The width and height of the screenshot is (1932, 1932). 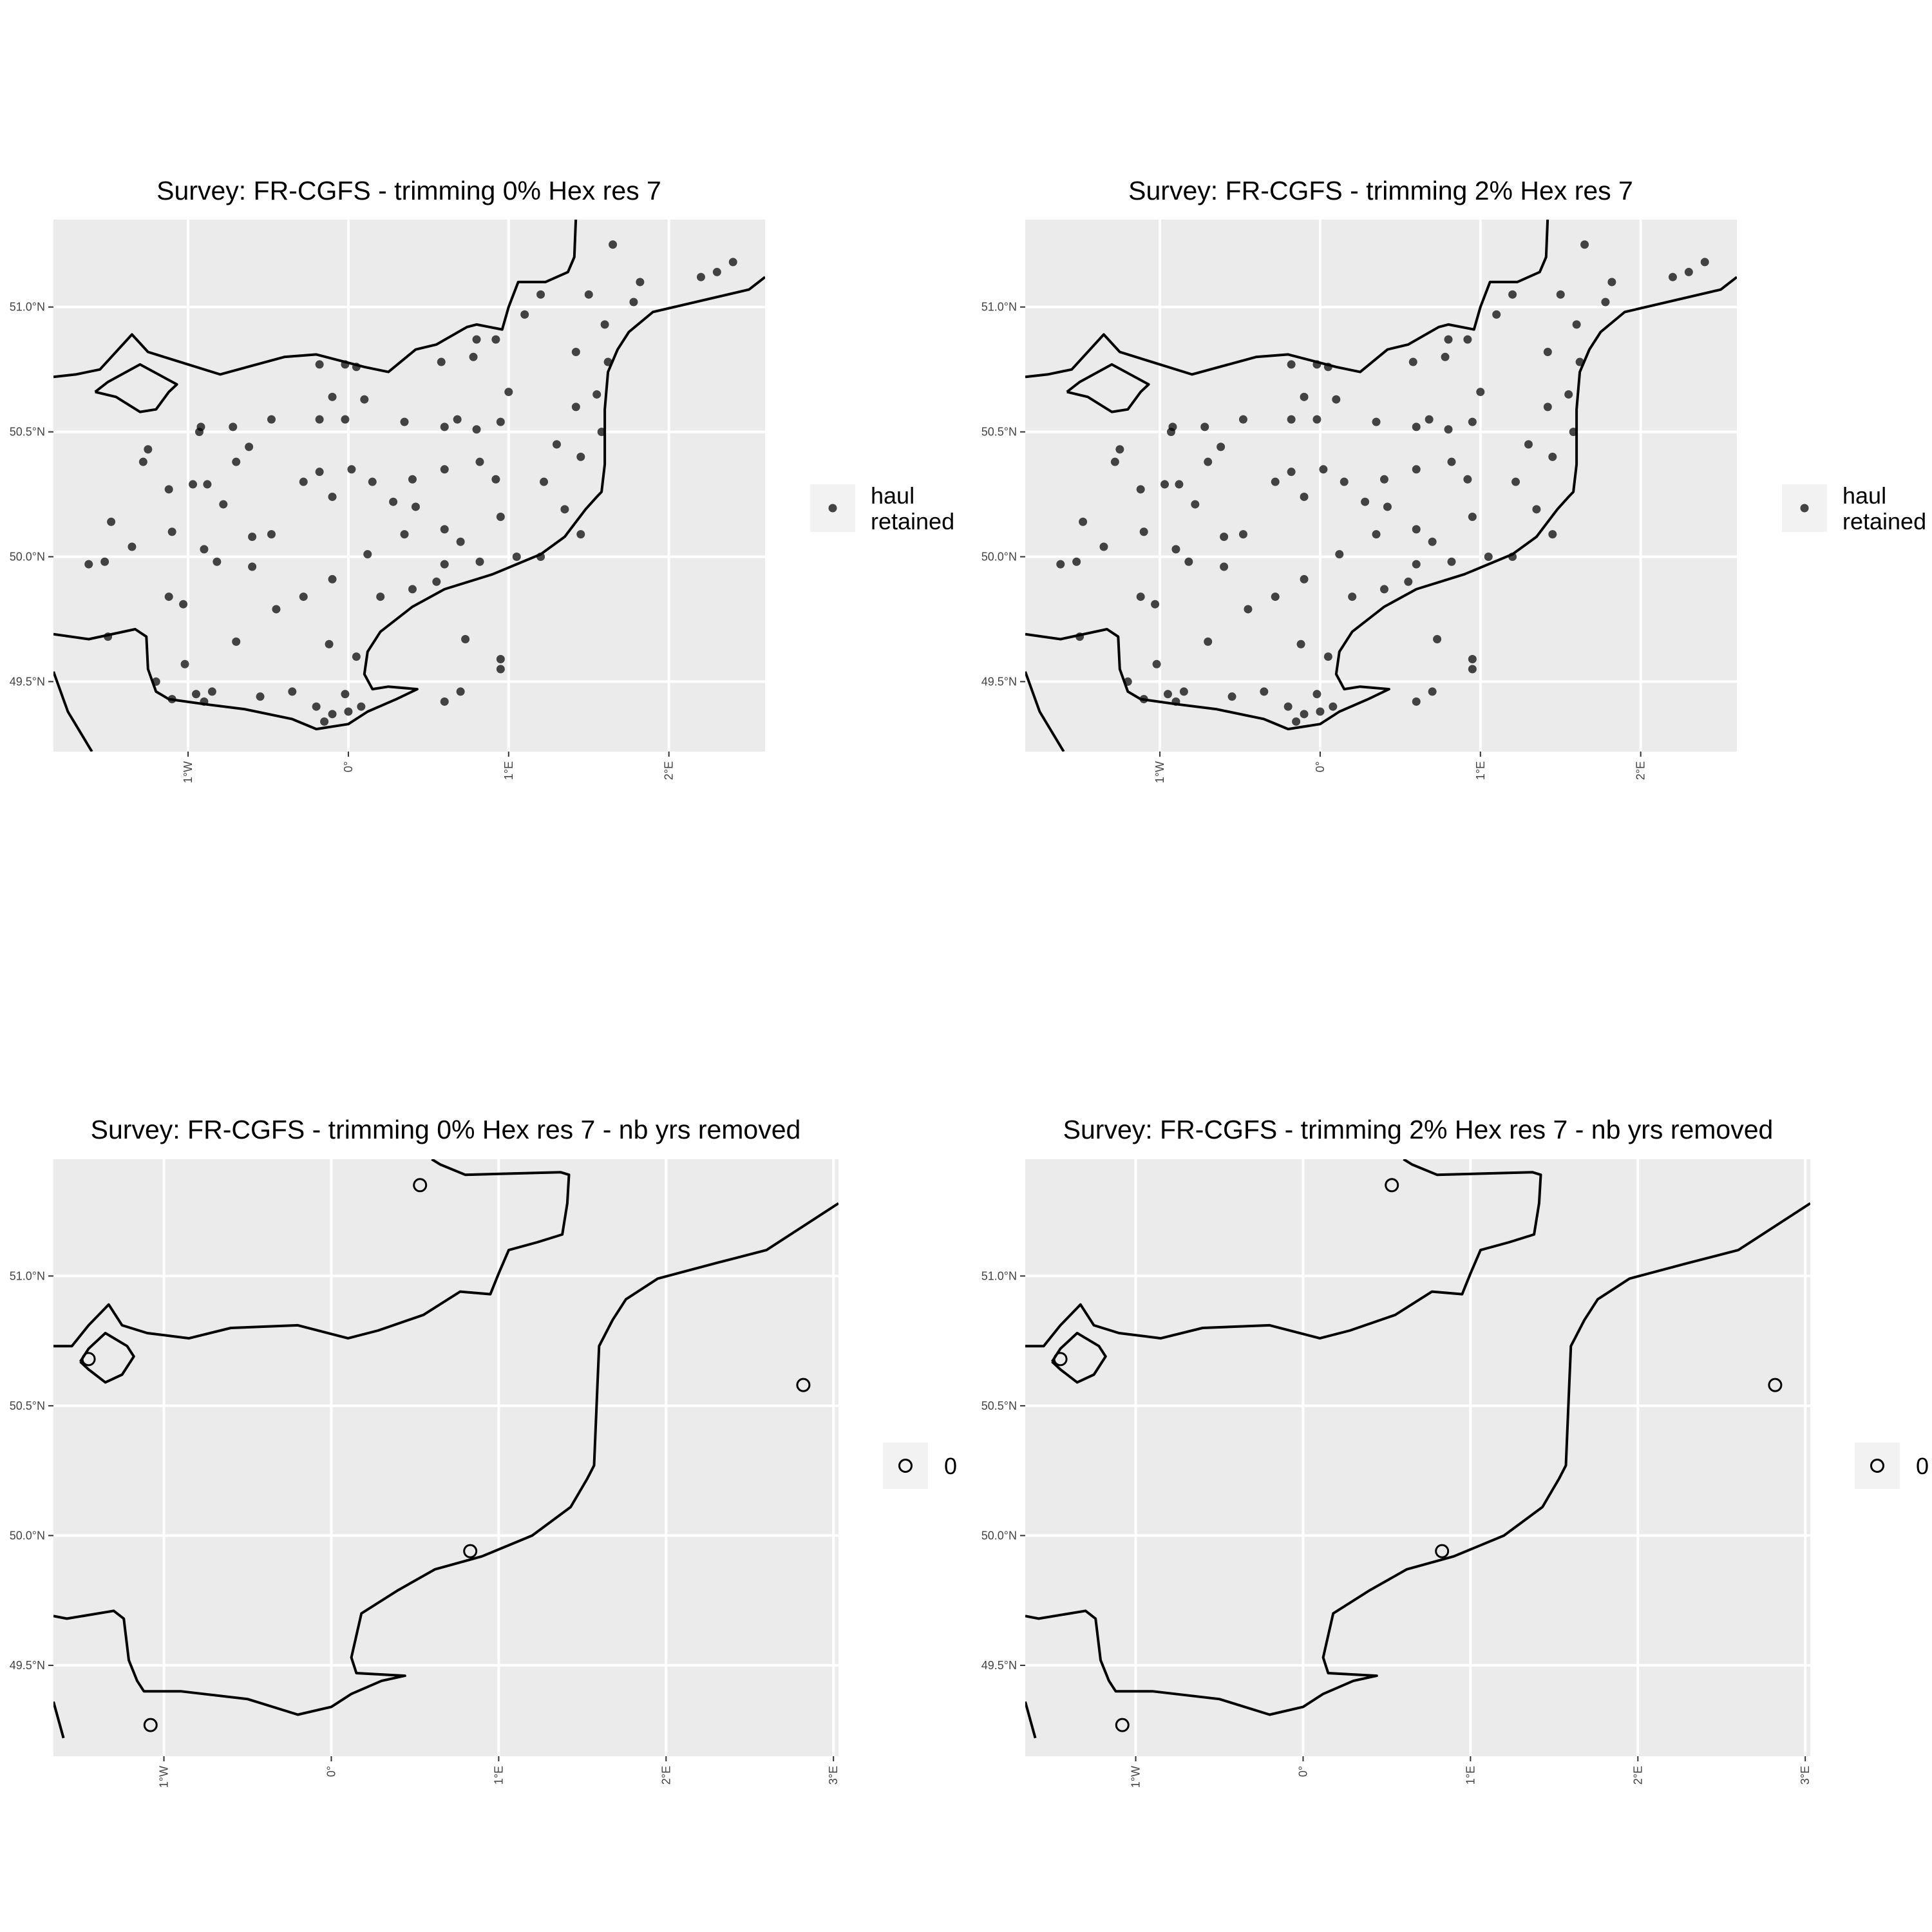 I want to click on x-tick-label: 2°E, so click(x=1638, y=1775).